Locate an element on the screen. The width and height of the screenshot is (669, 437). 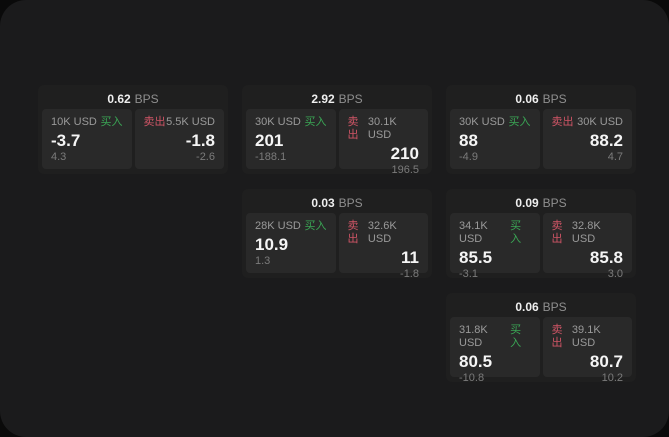
quote-card-1: 0.62 BPS 10K USD 买入 -3.7 4.3 卖出 5.5K USD is located at coordinates (133, 129).